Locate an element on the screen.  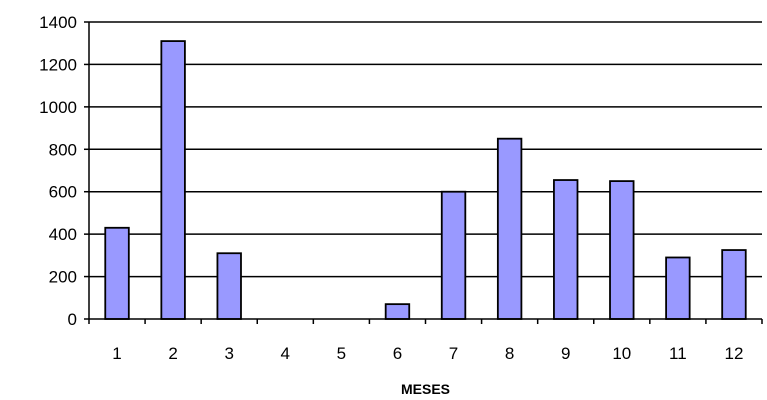
x-tick-label: 6 is located at coordinates (397, 353).